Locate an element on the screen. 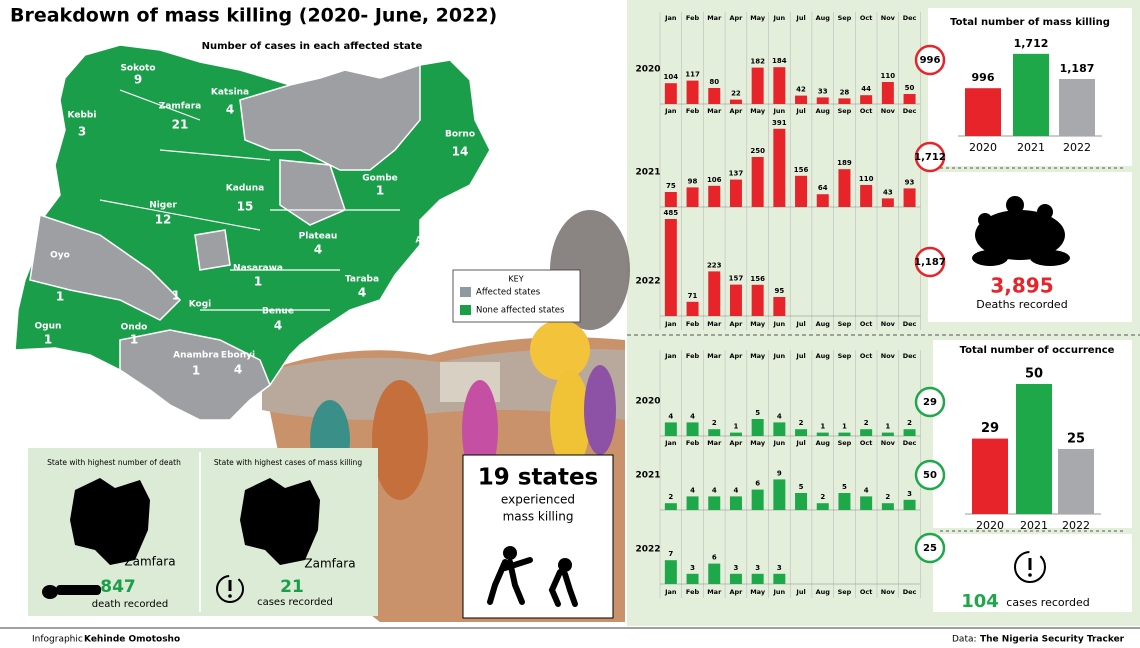  total-badge-label: 996 is located at coordinates (930, 60).